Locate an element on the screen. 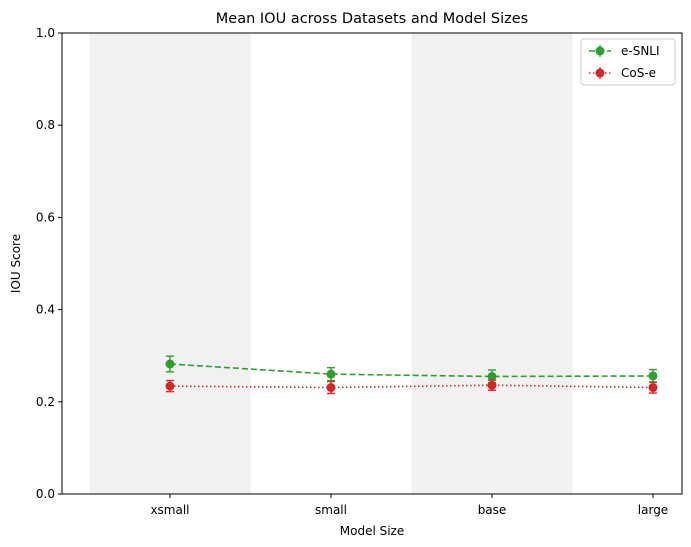  legend-entry: CoS-e is located at coordinates (622, 73).